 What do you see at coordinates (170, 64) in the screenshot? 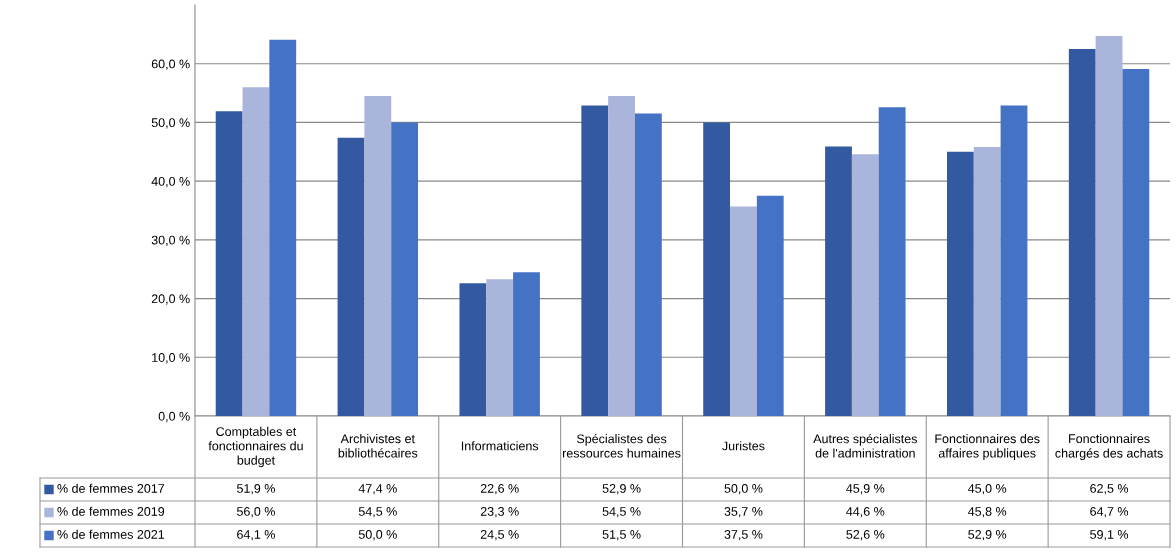
I see `y-tick-label: 60,0 %` at bounding box center [170, 64].